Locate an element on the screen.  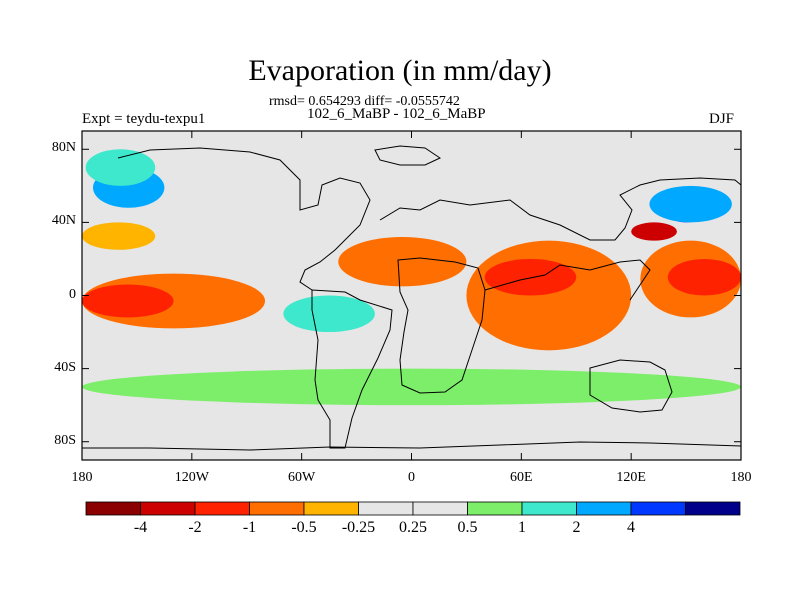
coastline-greenland is located at coordinates (408, 155).